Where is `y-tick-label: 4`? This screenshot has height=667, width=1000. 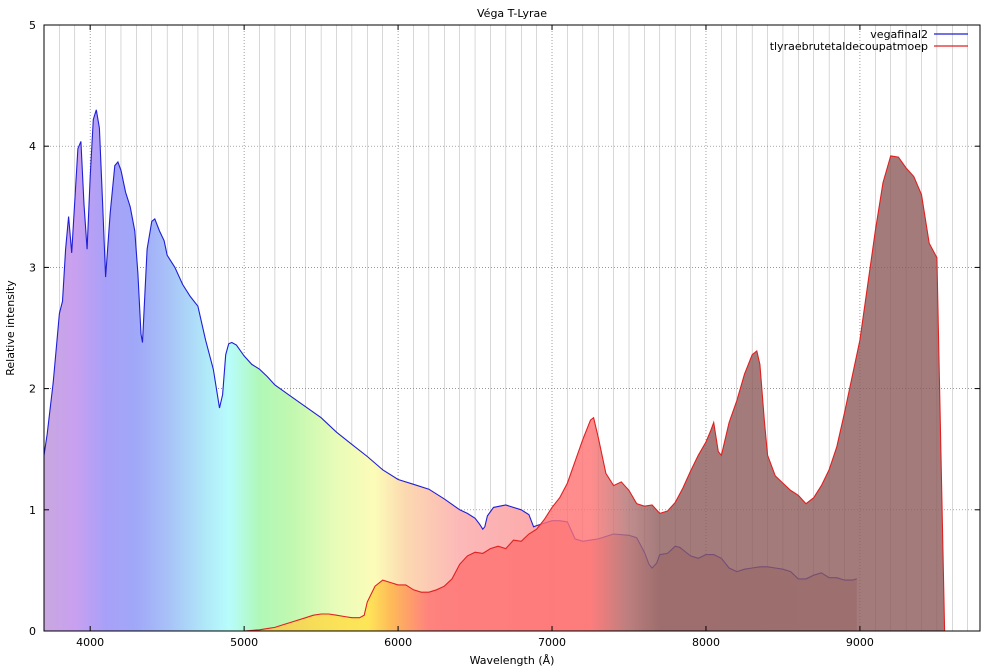
y-tick-label: 4 is located at coordinates (32, 146).